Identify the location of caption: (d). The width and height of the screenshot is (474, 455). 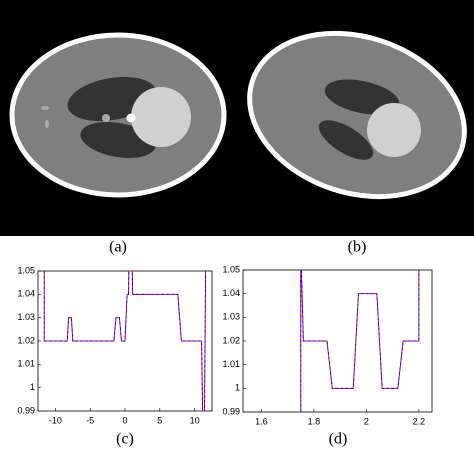
(338, 439).